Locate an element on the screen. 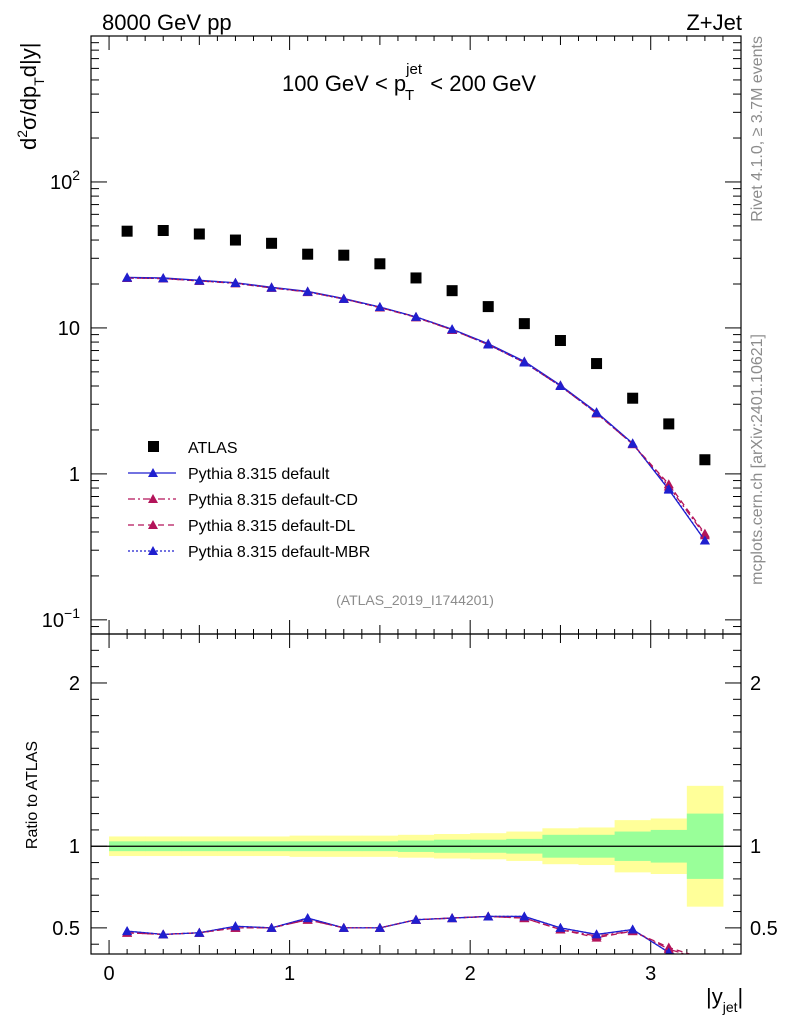 The width and height of the screenshot is (786, 1024). x-tick-label: 1 is located at coordinates (289, 974).